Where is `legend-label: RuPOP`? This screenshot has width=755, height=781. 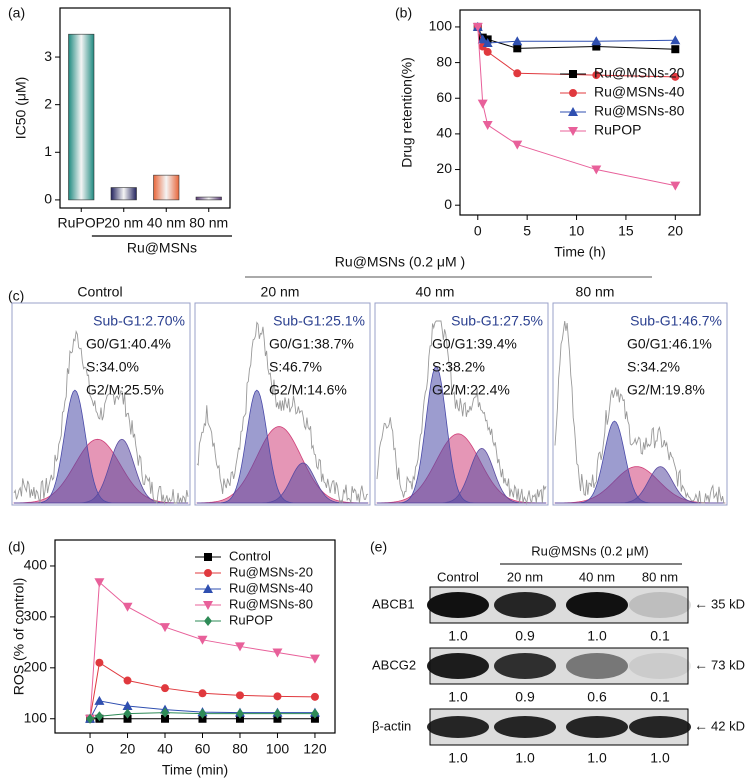
legend-label: RuPOP is located at coordinates (617, 130).